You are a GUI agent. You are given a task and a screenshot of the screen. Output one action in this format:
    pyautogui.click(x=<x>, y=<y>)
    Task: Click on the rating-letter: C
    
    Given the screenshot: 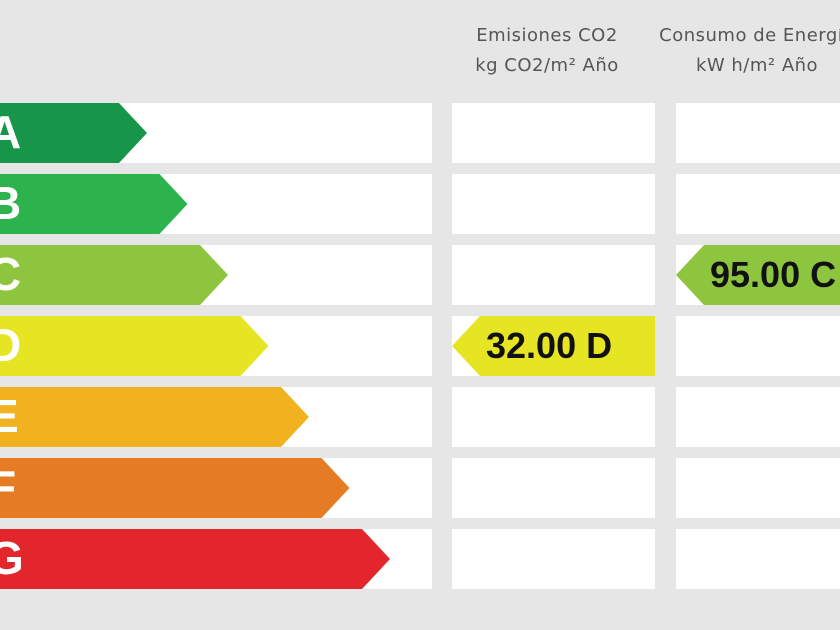 What is the action you would take?
    pyautogui.click(x=10, y=274)
    